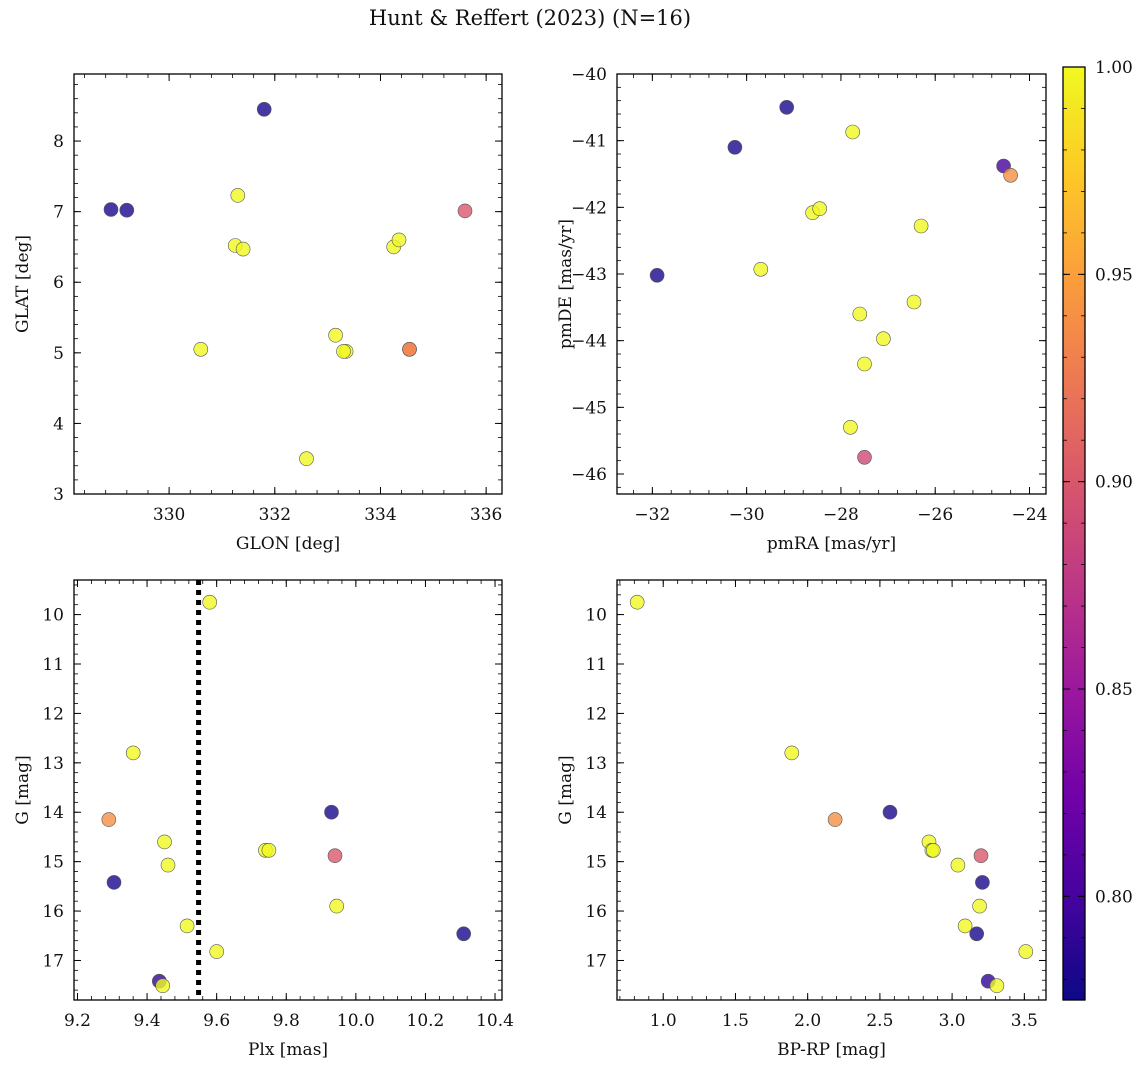  I want to click on x-axis-label: pmRA [mas/yr], so click(831, 544).